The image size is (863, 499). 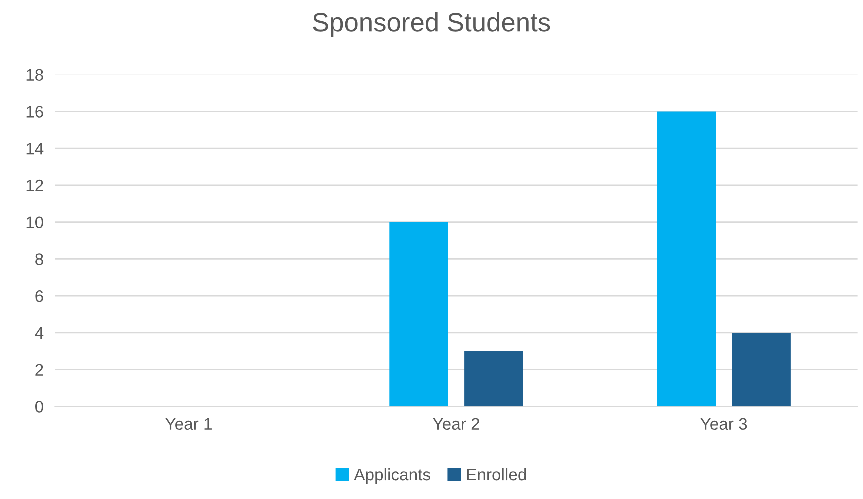 I want to click on y-tick-label: 8, so click(x=40, y=260).